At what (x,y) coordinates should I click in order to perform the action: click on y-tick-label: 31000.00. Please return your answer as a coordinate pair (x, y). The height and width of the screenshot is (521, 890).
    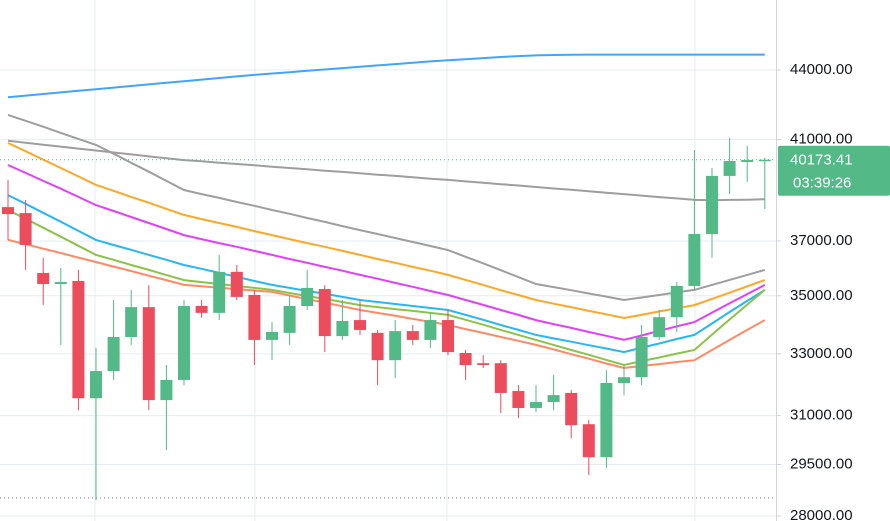
    Looking at the image, I should click on (821, 415).